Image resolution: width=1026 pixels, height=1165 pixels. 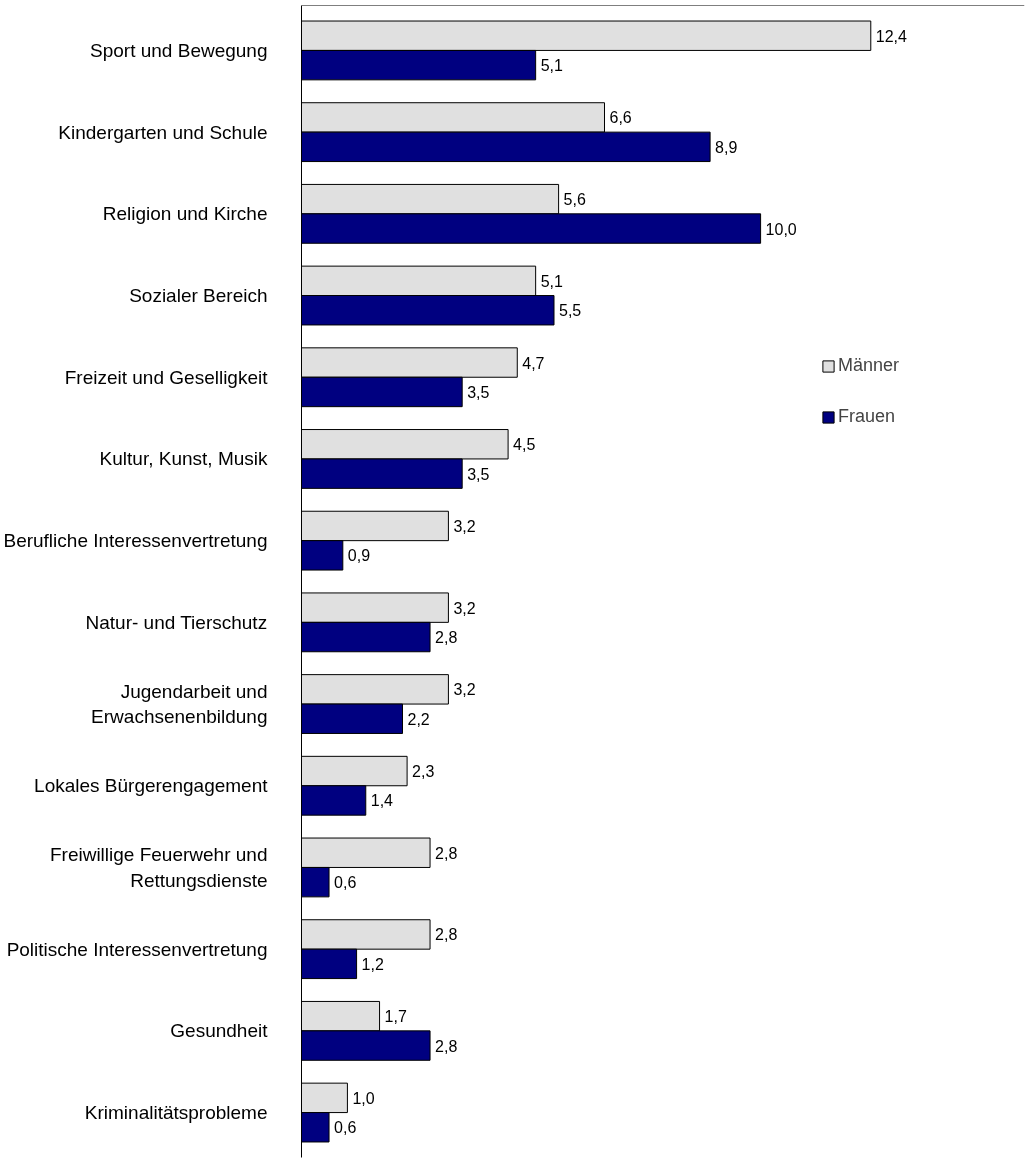 What do you see at coordinates (363, 1098) in the screenshot?
I see `data-label: 1,0` at bounding box center [363, 1098].